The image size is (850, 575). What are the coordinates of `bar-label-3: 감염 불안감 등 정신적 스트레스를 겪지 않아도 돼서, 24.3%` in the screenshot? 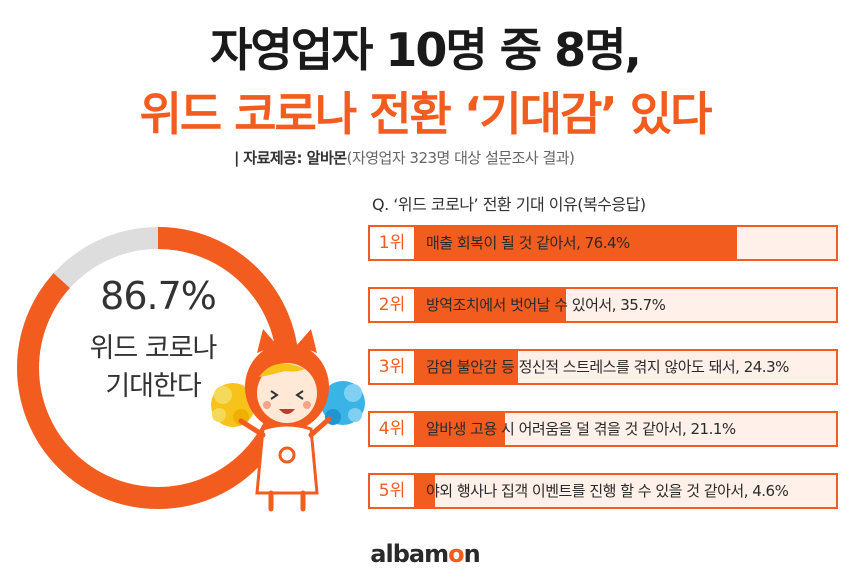 It's located at (607, 367).